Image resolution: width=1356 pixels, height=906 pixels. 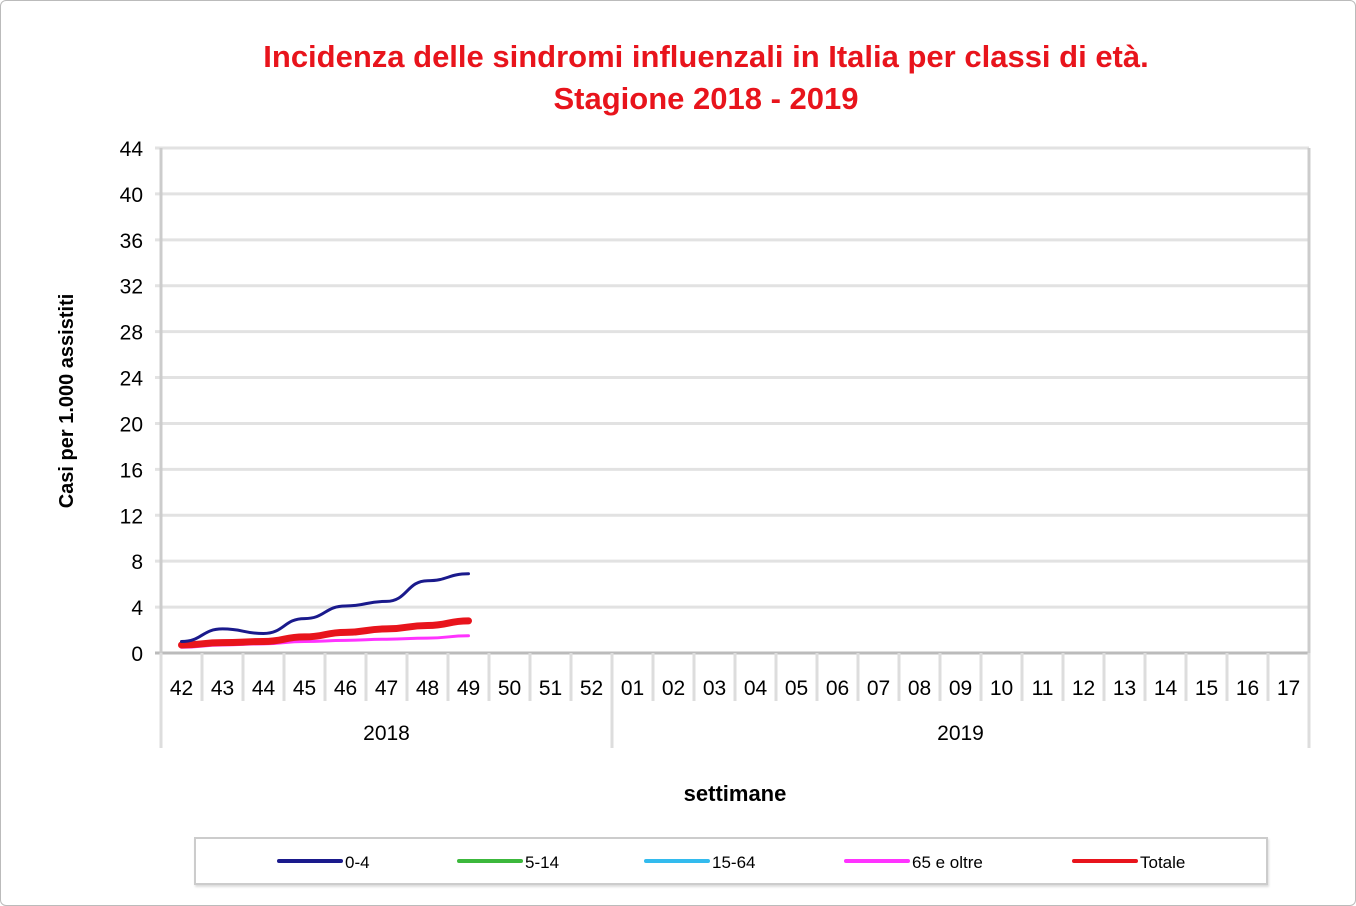 What do you see at coordinates (673, 688) in the screenshot?
I see `x-tick-label: 02` at bounding box center [673, 688].